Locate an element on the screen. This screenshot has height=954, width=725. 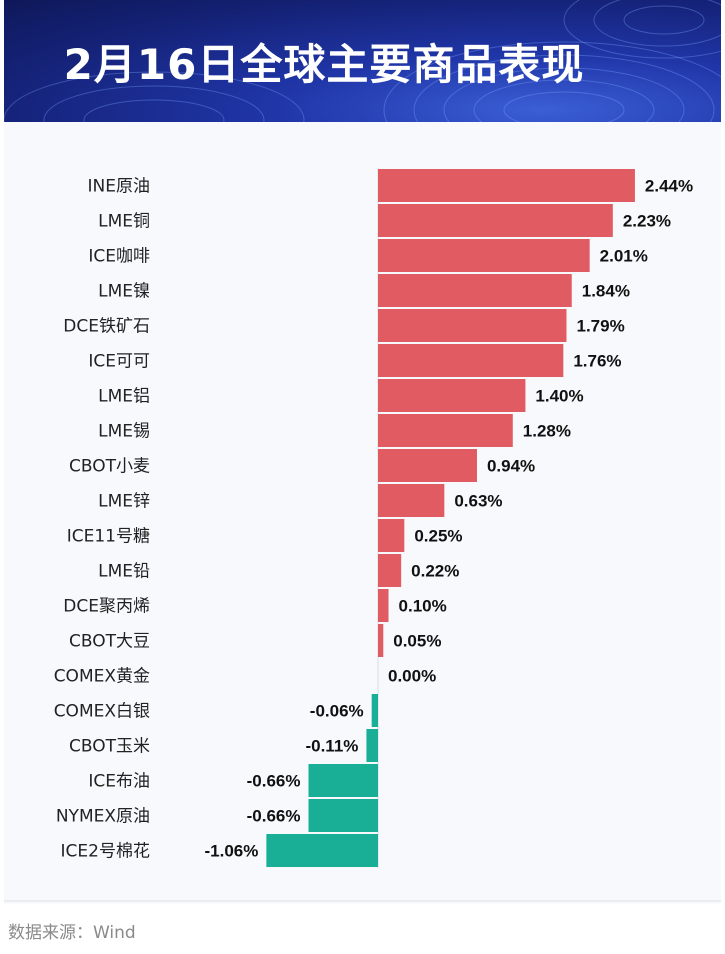
value-label: 0.22% is located at coordinates (435, 571).